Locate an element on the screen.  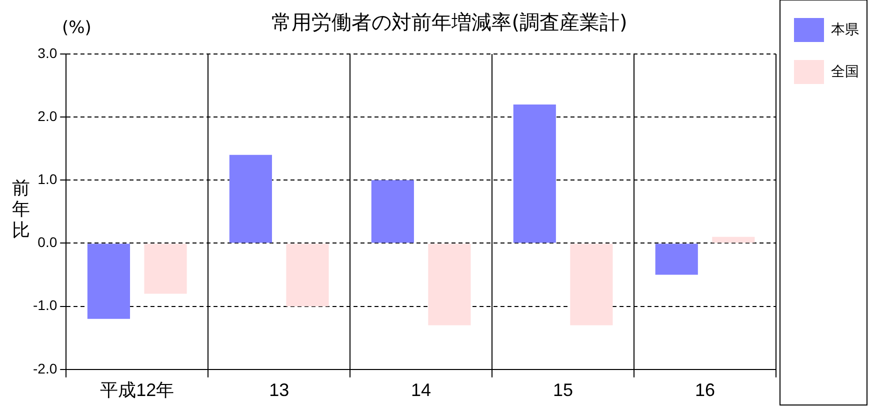
x-tick-label: 14 is located at coordinates (421, 390).